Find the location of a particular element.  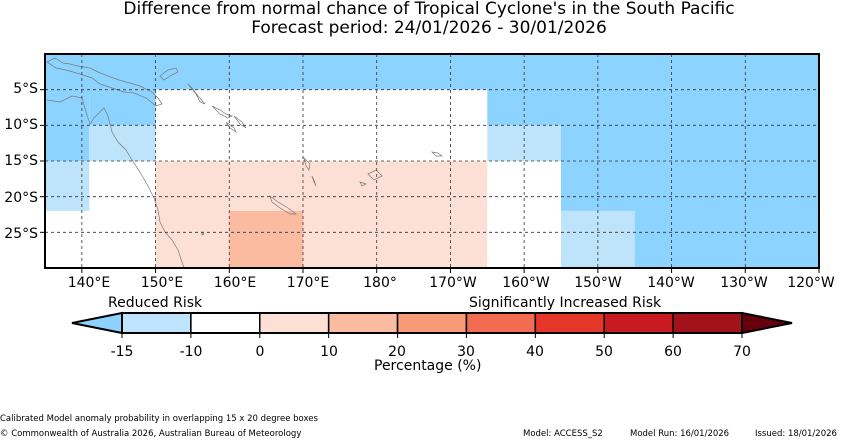

increased-risk-label: Significantly Increased Risk is located at coordinates (565, 303).